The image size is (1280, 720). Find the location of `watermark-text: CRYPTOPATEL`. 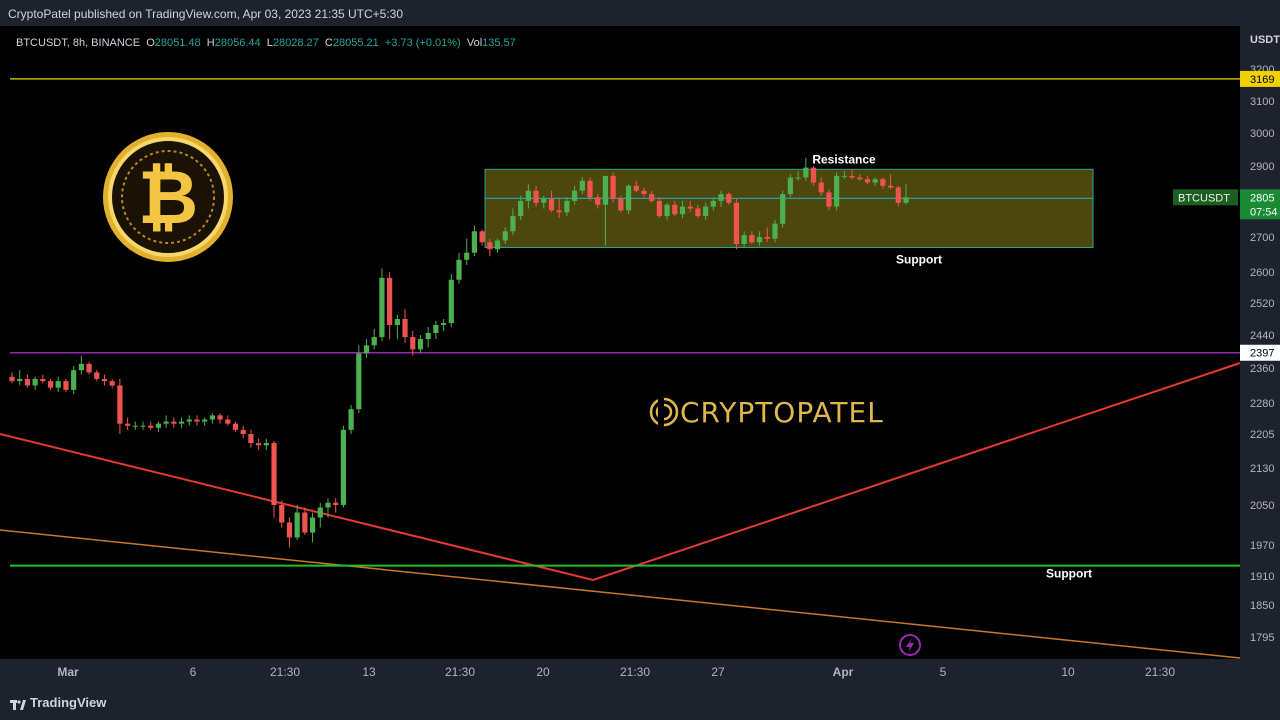

watermark-text: CRYPTOPATEL is located at coordinates (782, 412).